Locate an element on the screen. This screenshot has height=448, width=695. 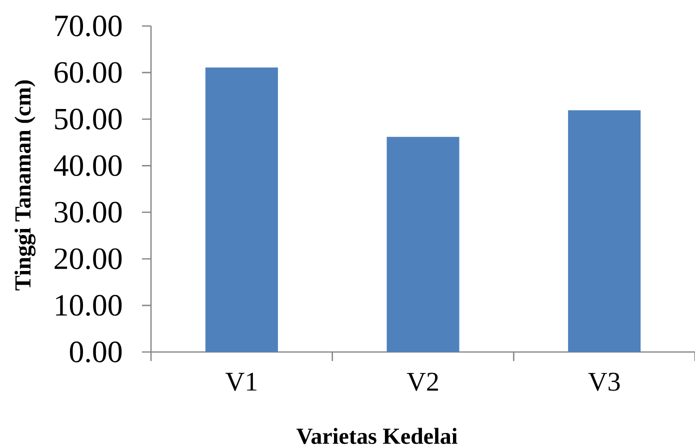
y-tick-label: 30.00 is located at coordinates (88, 212).